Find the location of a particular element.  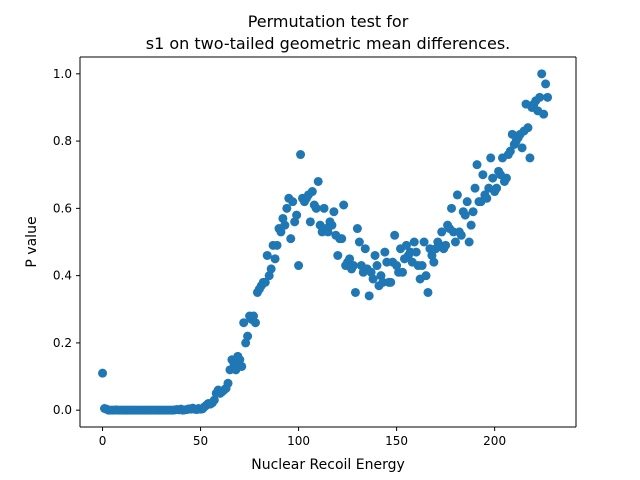

y-tick-label: 0.2 is located at coordinates (62, 343).